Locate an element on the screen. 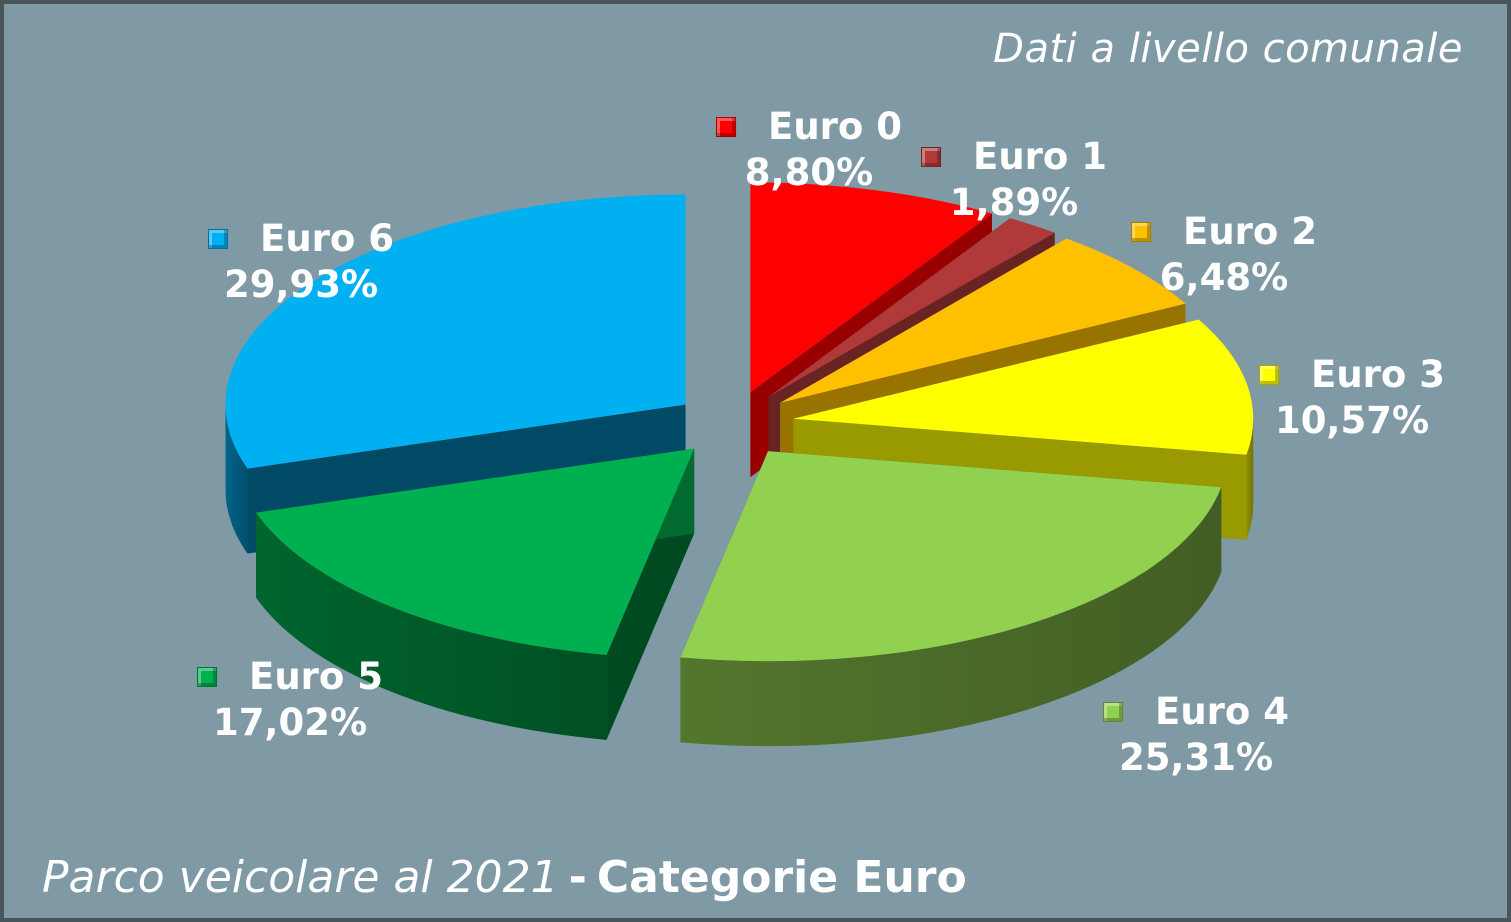  legend-entry: Euro 1 is located at coordinates (1014, 157).